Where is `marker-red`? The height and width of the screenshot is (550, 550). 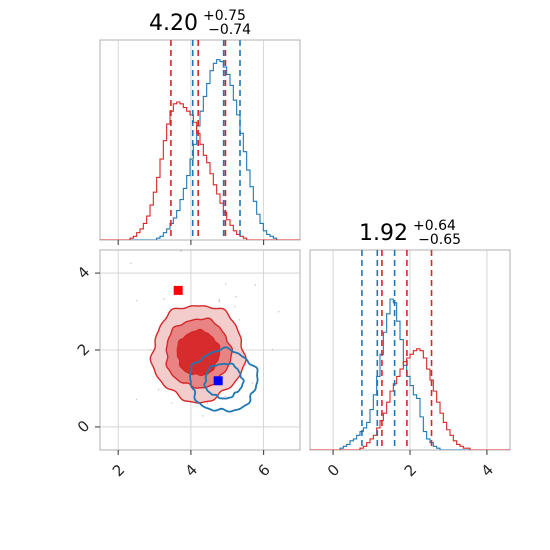 marker-red is located at coordinates (178, 290).